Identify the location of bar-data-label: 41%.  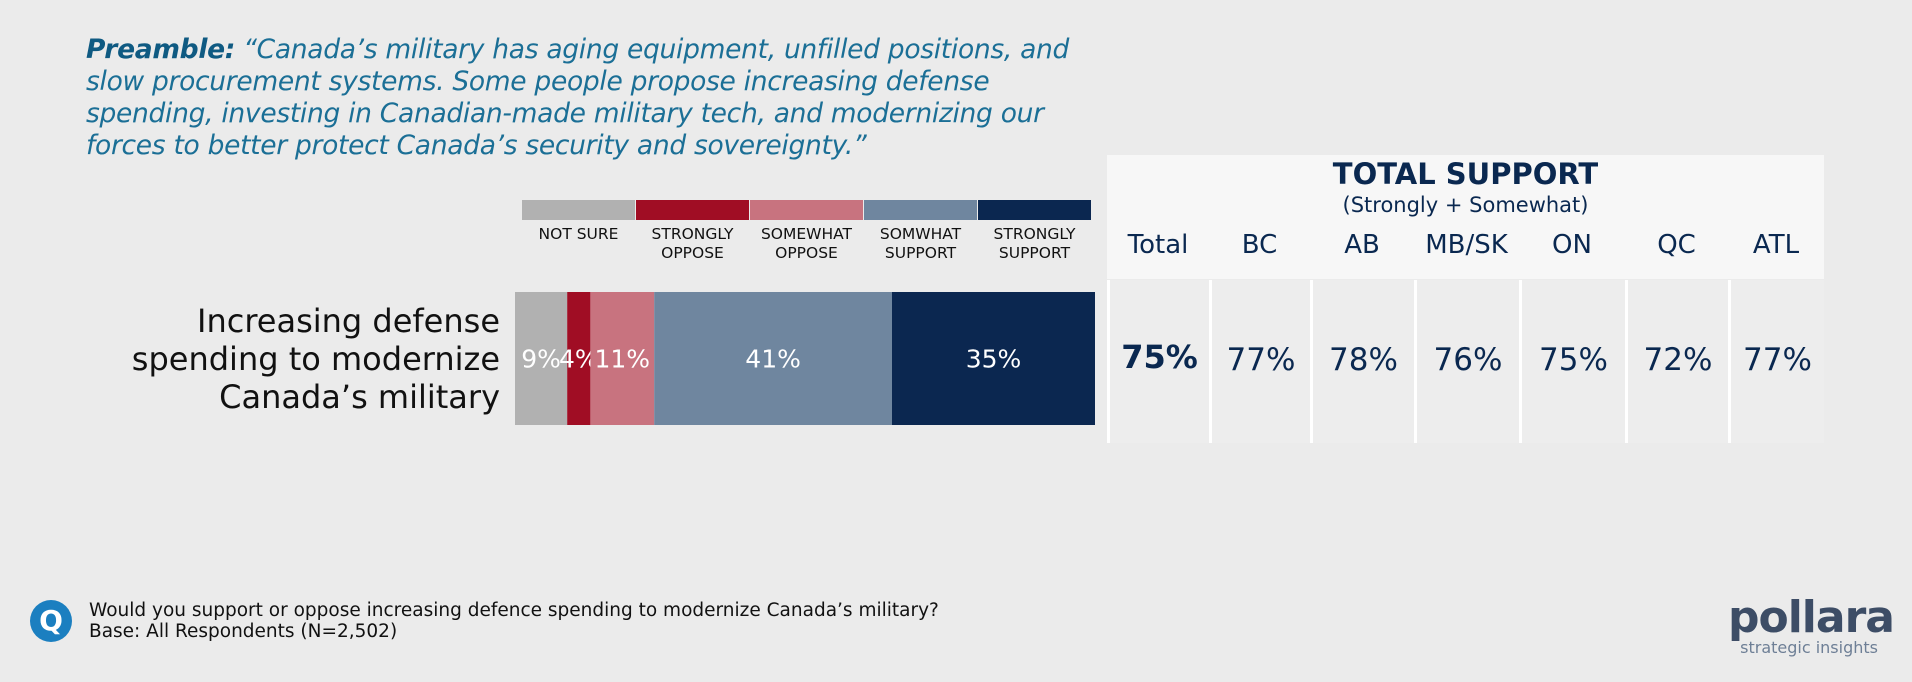
(773, 359).